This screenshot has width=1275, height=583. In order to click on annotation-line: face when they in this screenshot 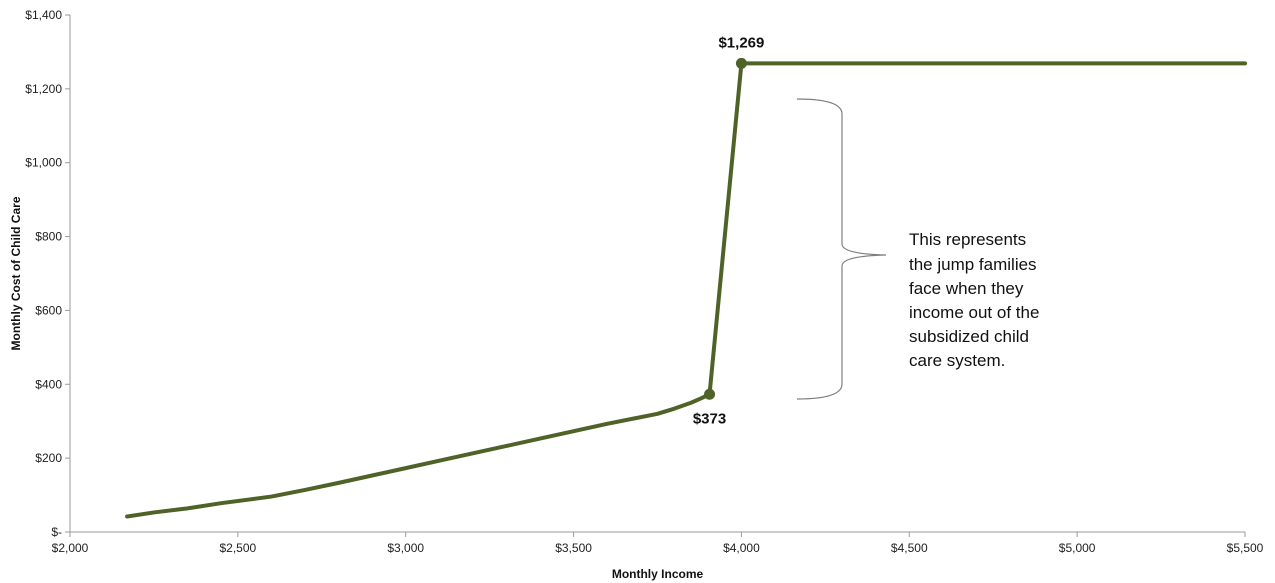, I will do `click(966, 288)`.